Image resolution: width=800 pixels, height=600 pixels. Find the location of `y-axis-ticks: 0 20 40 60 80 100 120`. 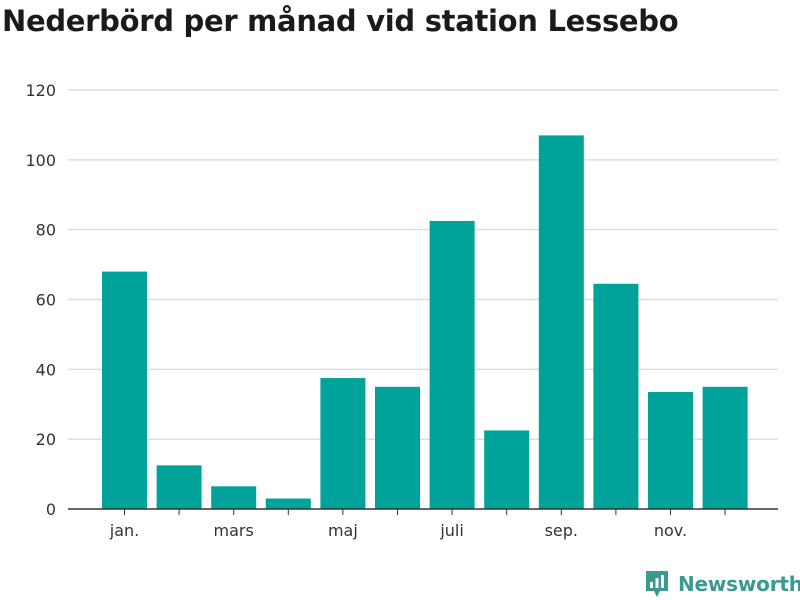

y-axis-ticks: 0 20 40 60 80 100 120 is located at coordinates (40, 300).